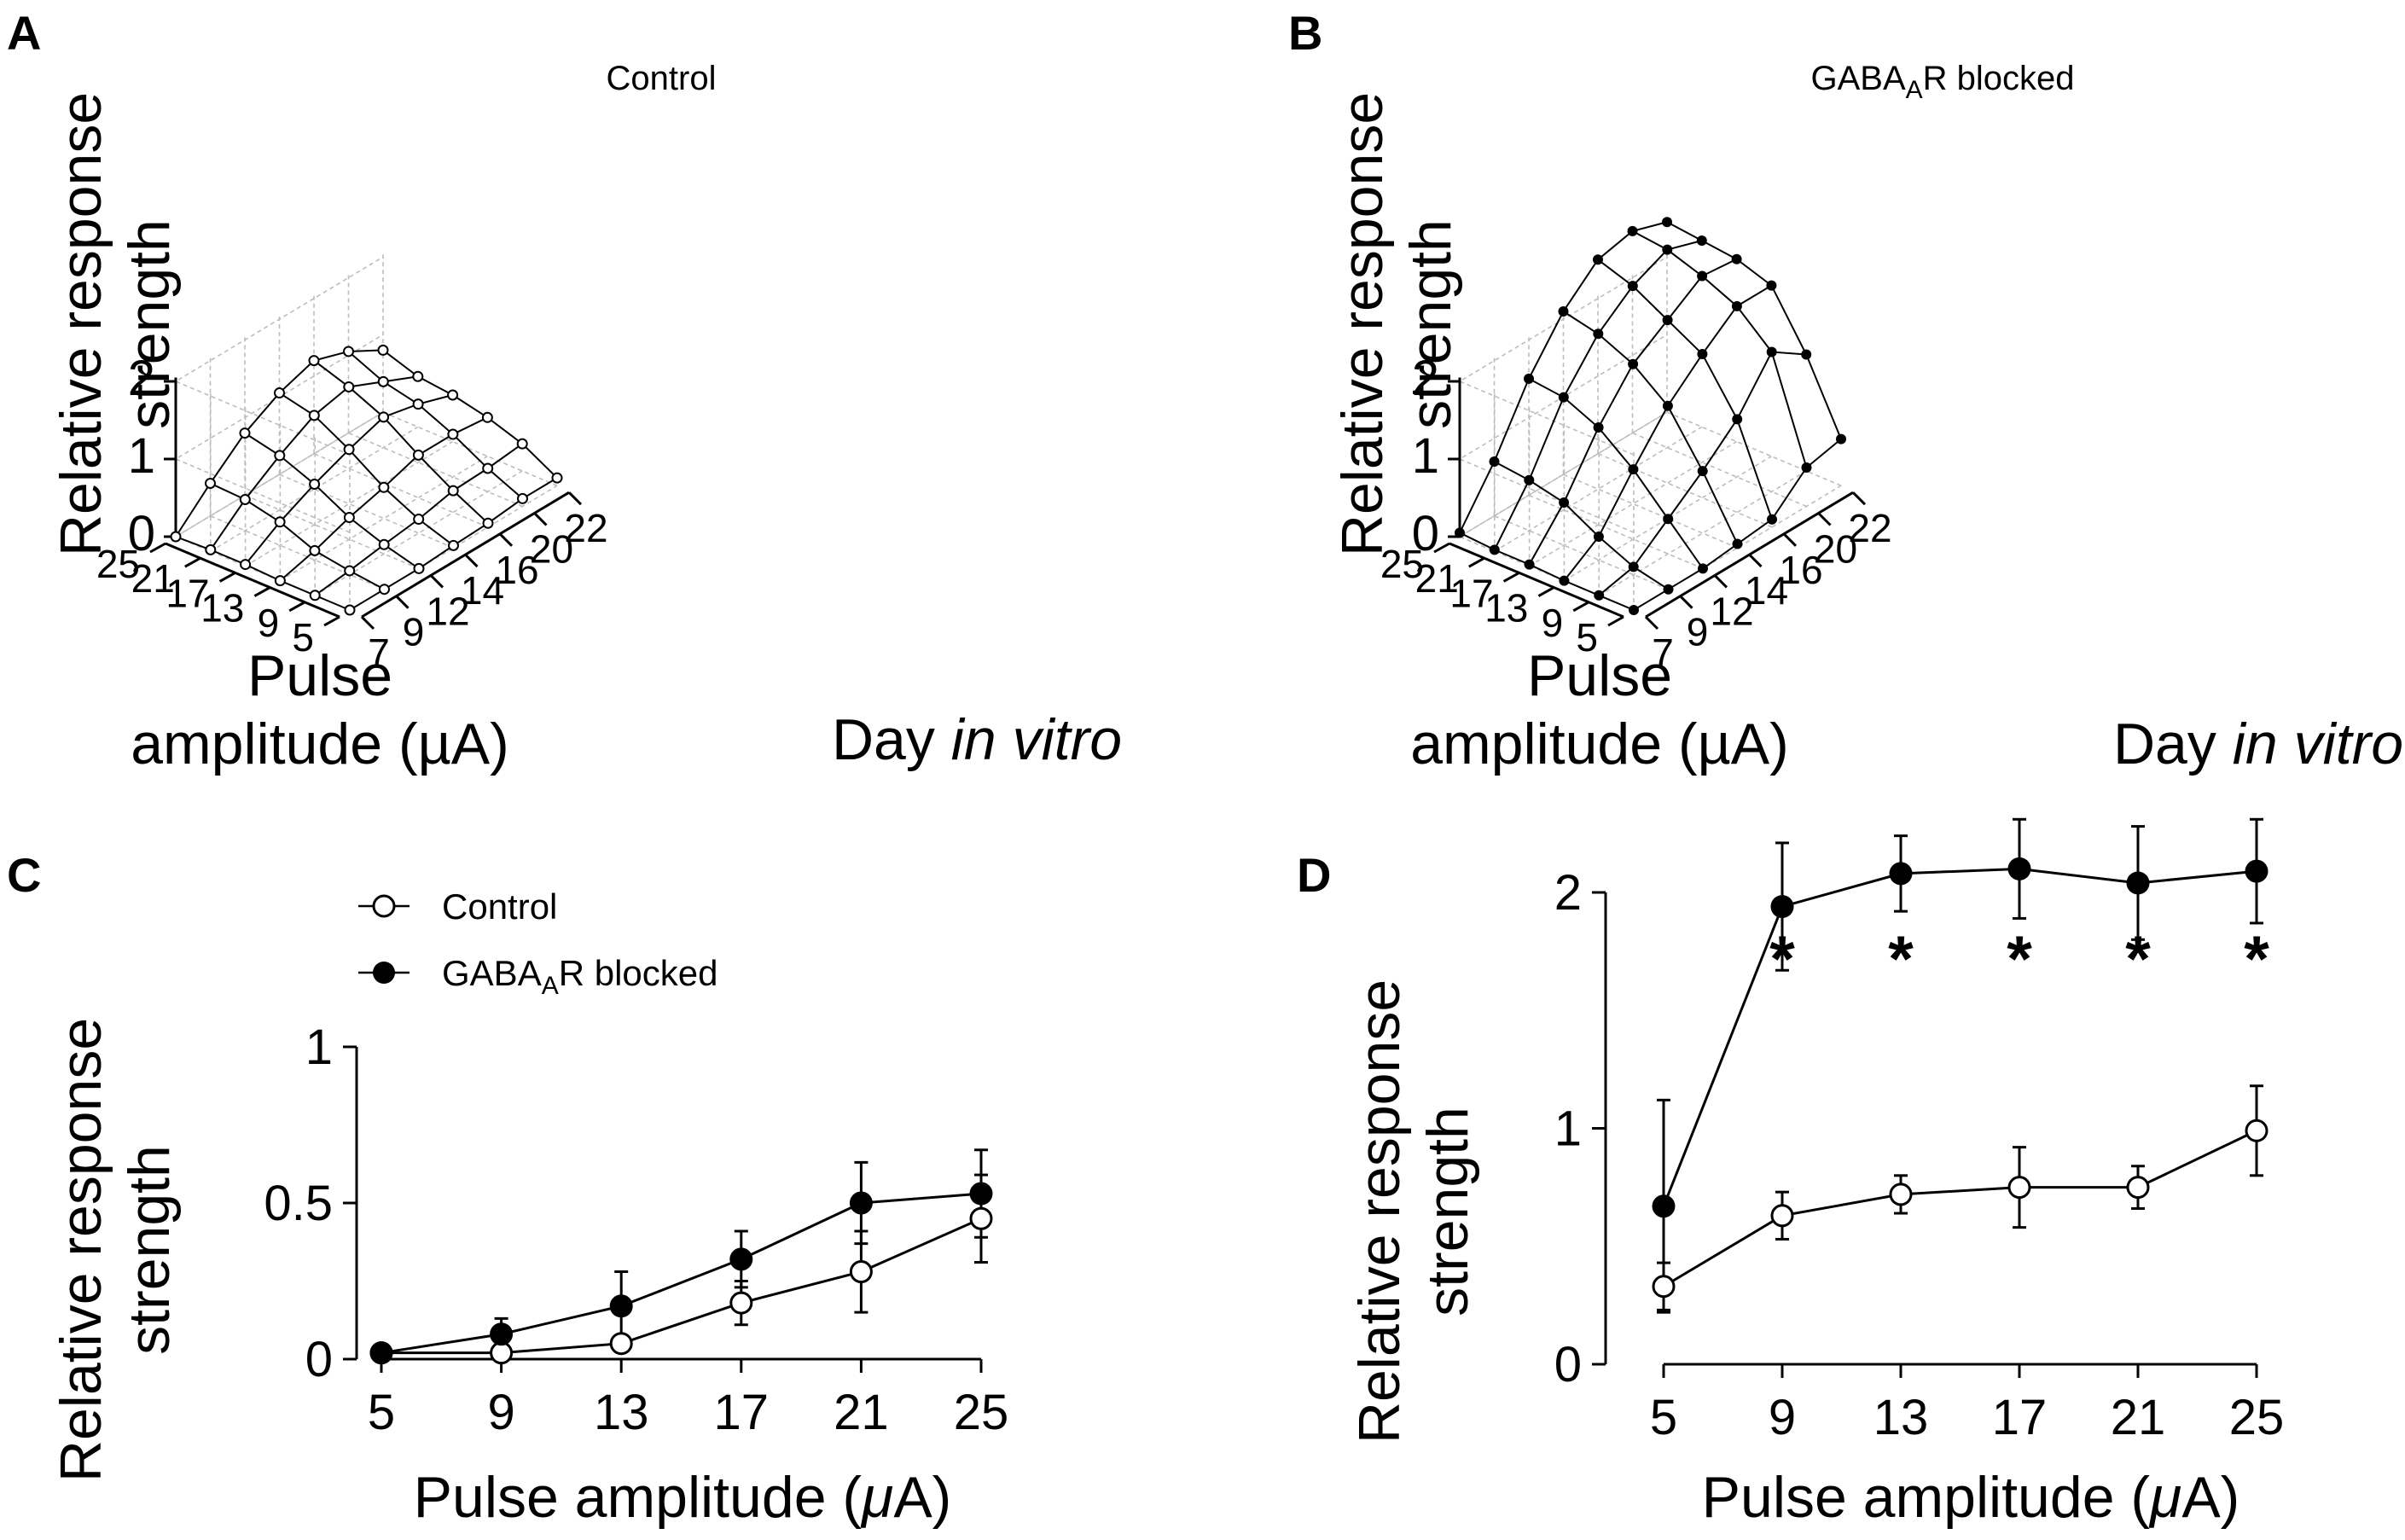 This screenshot has height=1540, width=2405. I want to click on panel-c-ylabel-line1: Relative response, so click(81, 1250).